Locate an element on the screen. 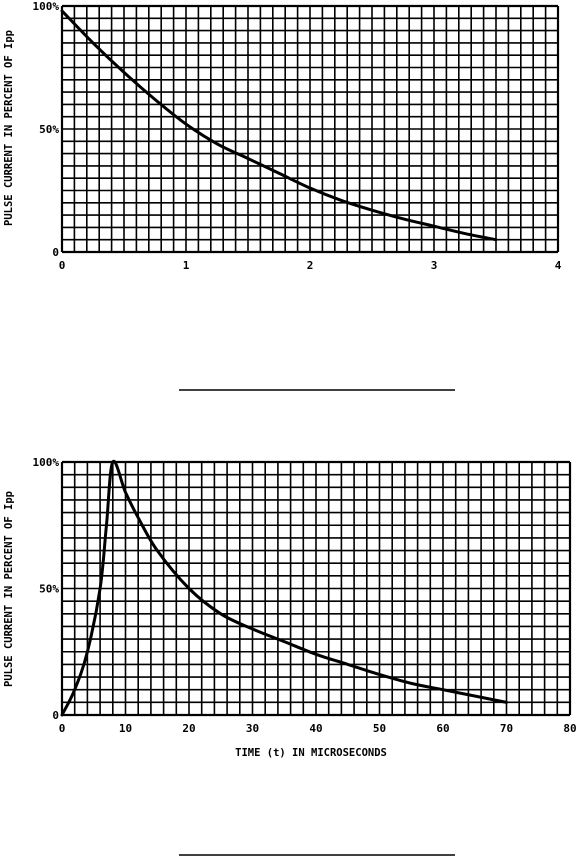 The image size is (580, 857). y-ticks-bottom: 0 50% 100% is located at coordinates (46, 589).